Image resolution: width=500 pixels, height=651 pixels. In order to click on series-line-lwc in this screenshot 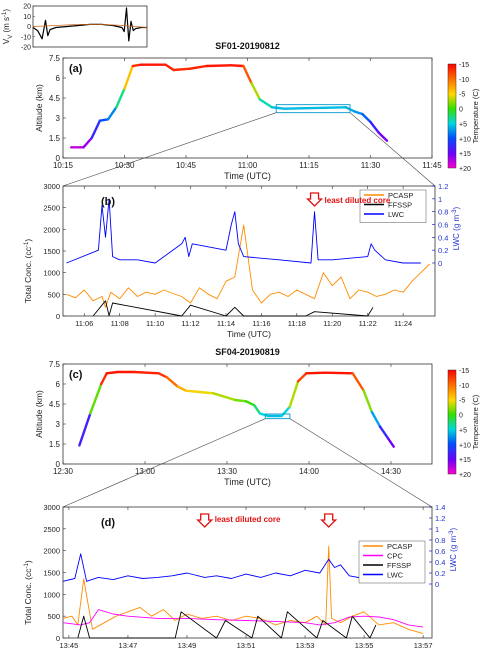, I will do `click(243, 231)`.